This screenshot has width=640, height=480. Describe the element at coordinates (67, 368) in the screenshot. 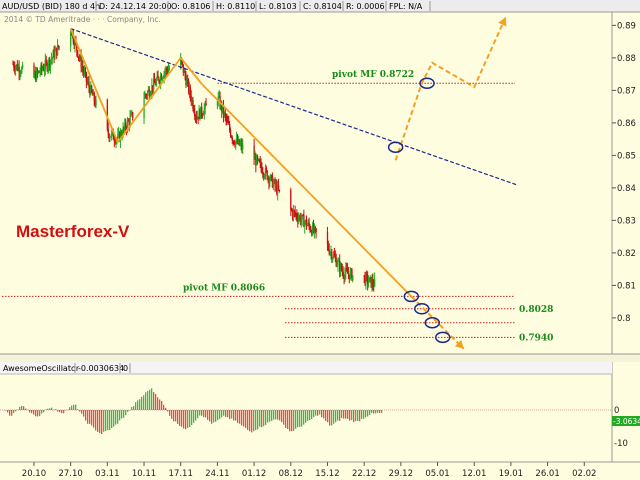

I see `oscillator-title: AwesomeOscillator -0.0030634 0` at that location.